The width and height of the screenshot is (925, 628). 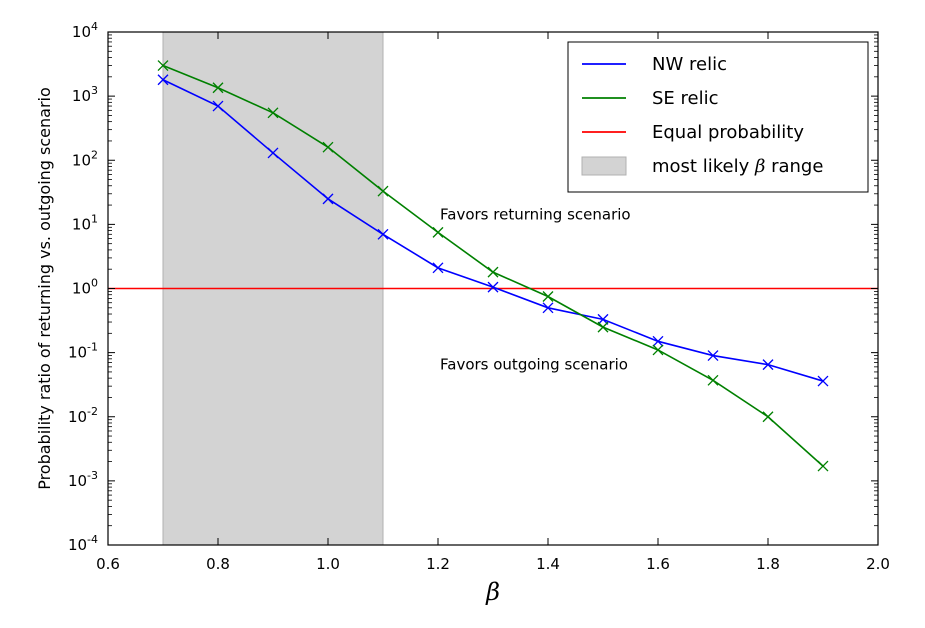 I want to click on legend-beta-range: most likely β range, so click(x=702, y=166).